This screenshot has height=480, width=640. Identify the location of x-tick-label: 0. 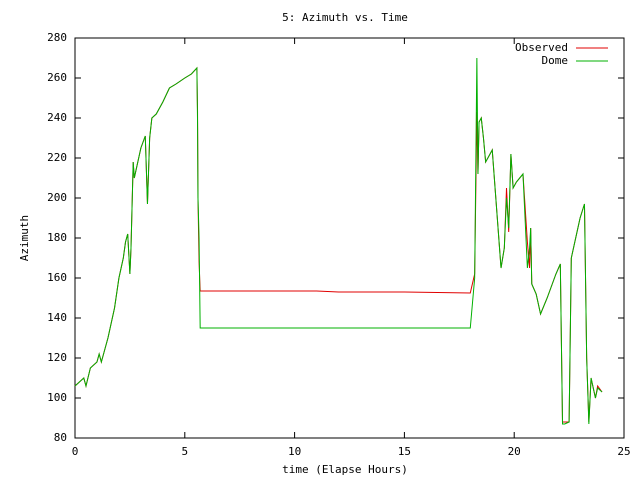
(75, 451).